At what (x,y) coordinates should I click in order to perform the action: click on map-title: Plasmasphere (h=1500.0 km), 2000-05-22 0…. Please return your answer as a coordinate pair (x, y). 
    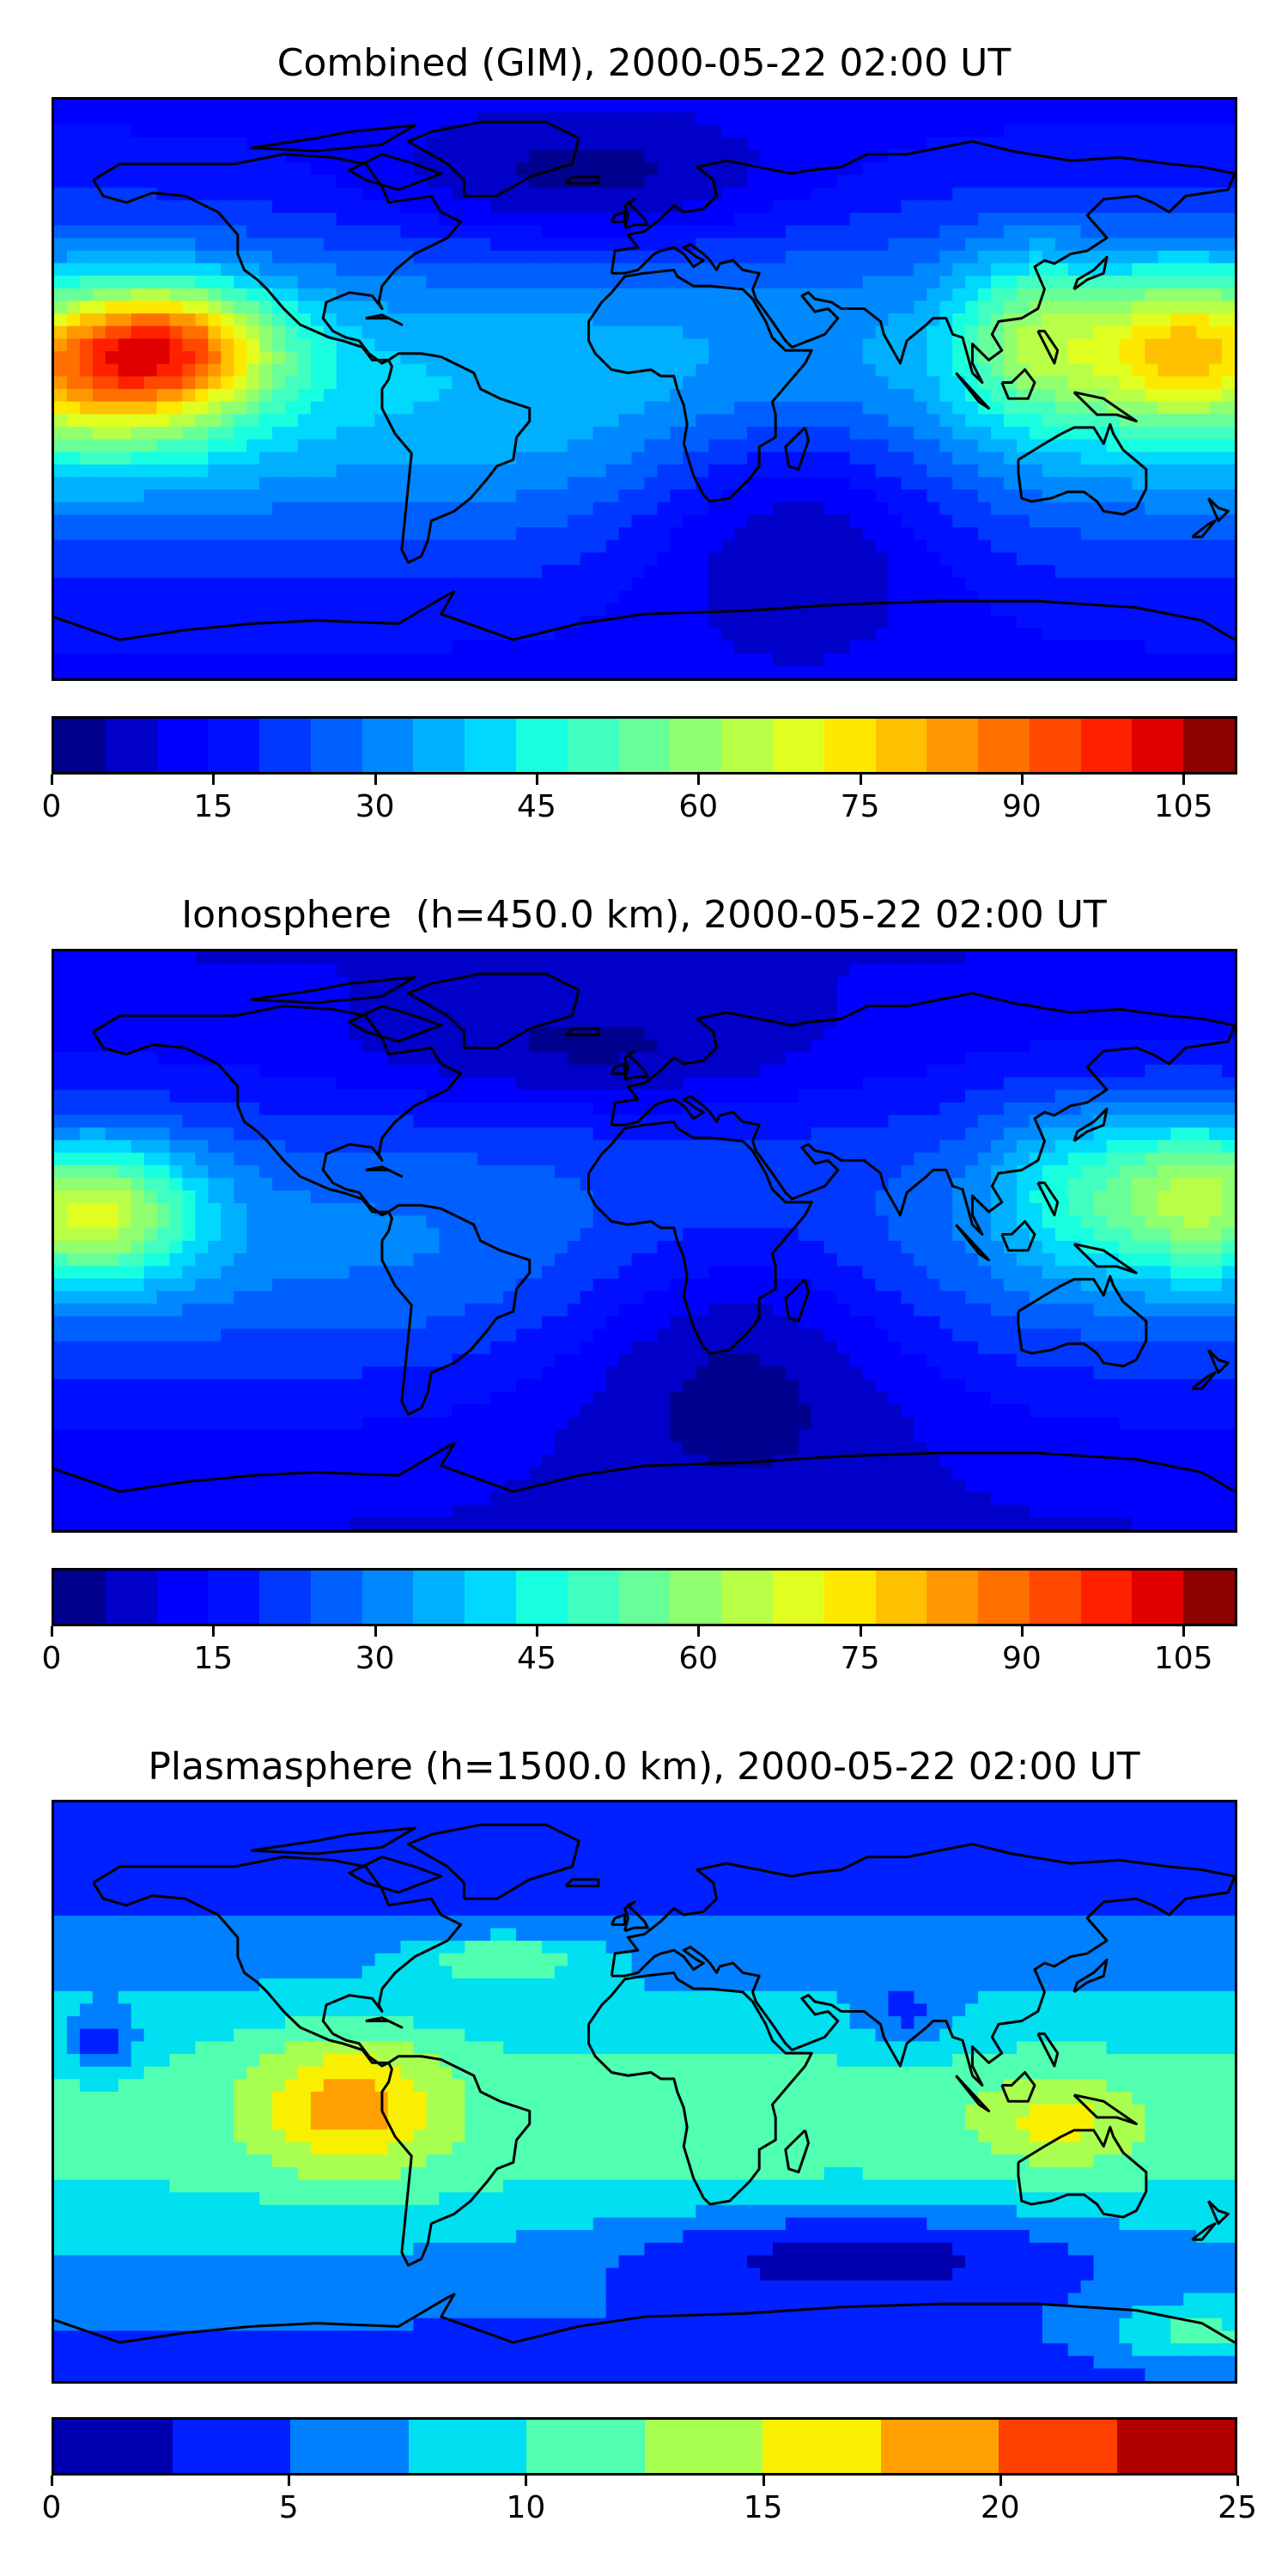
    Looking at the image, I should click on (644, 1767).